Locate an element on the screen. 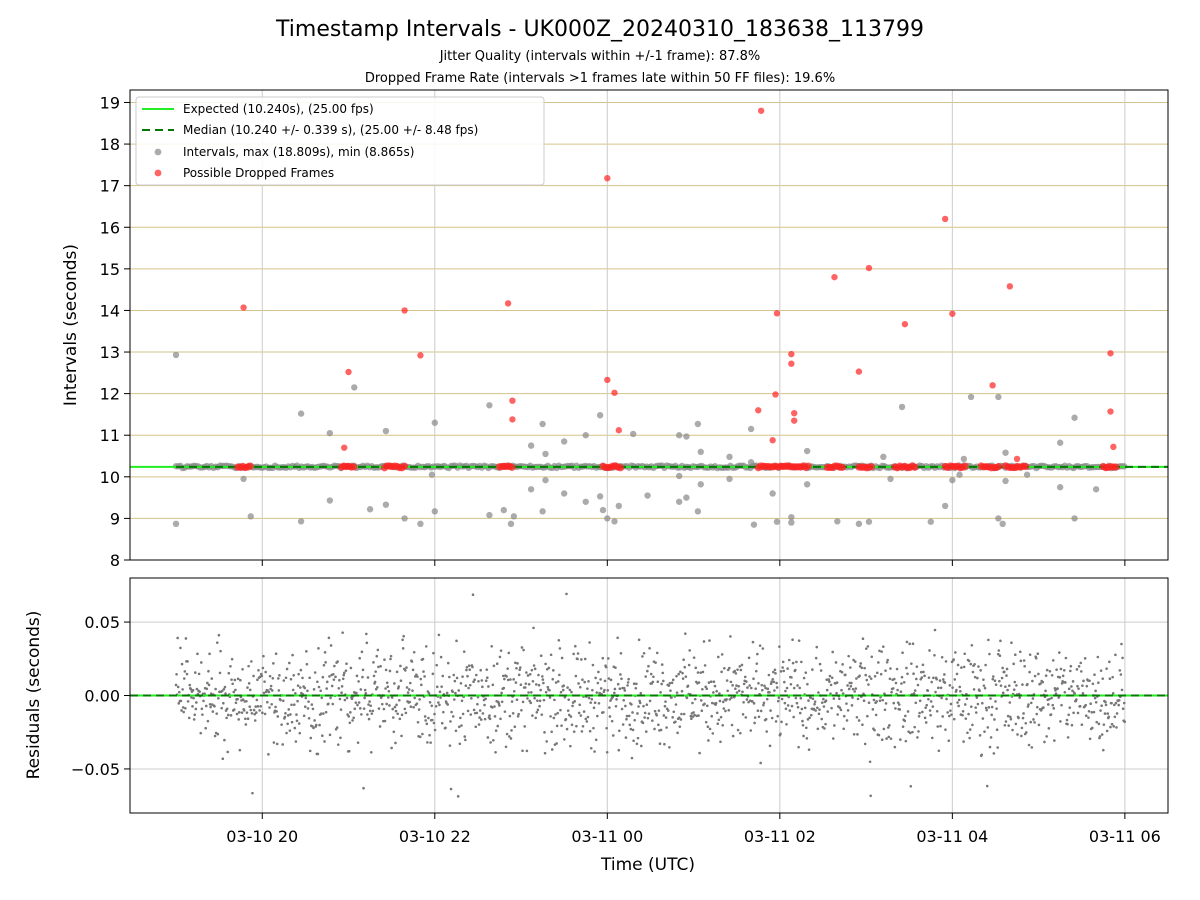 Image resolution: width=1200 pixels, height=900 pixels. y-tick-label: 0.05 is located at coordinates (102, 622).